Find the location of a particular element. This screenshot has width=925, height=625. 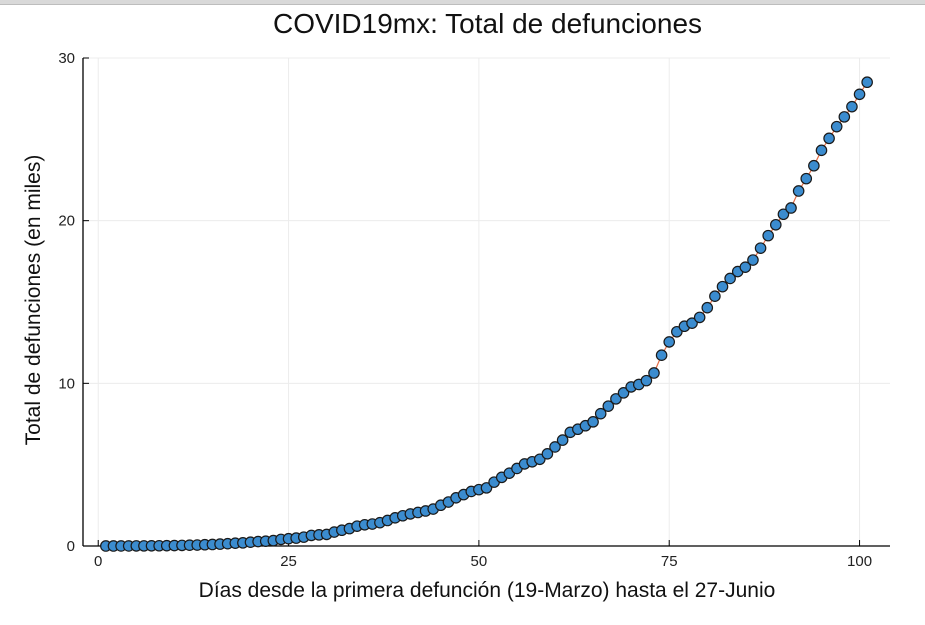

x-tick-label: 100 is located at coordinates (859, 561).